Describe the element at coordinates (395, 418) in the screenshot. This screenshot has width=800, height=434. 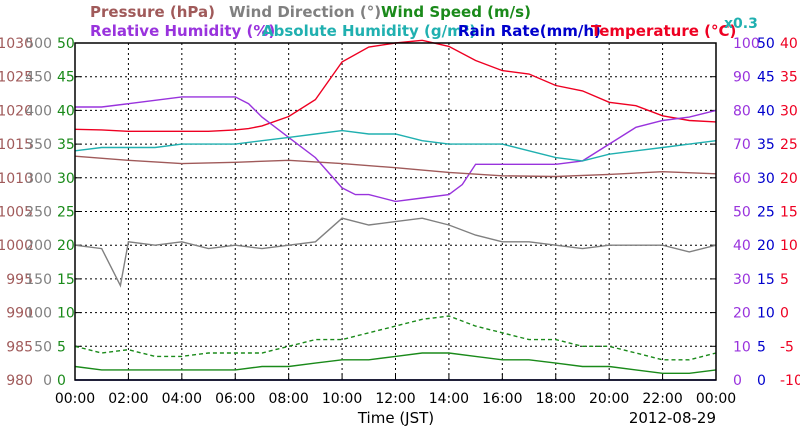
I see `x-axis-label: Time (JST)` at that location.